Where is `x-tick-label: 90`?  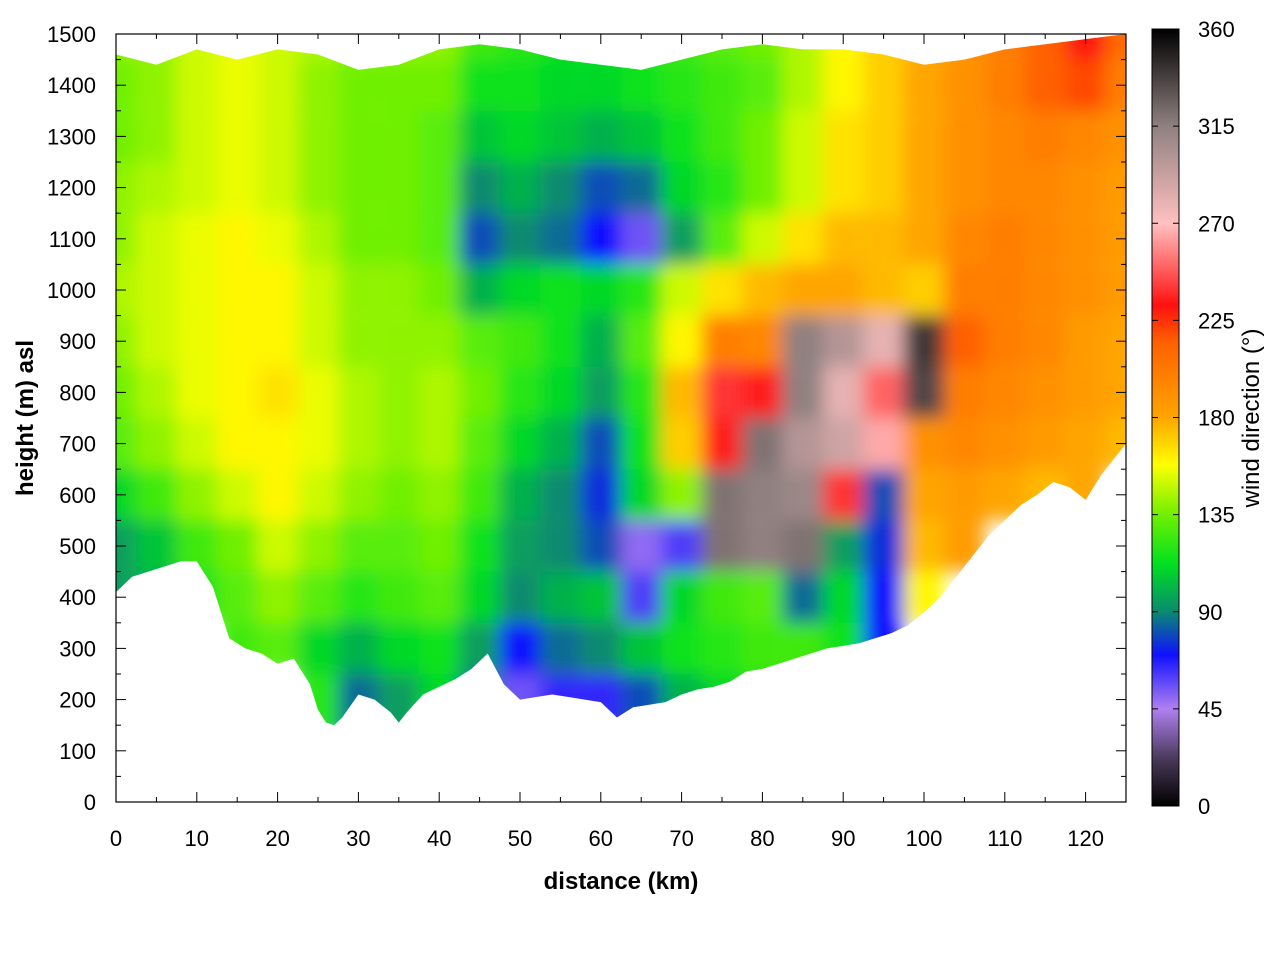
x-tick-label: 90 is located at coordinates (843, 838).